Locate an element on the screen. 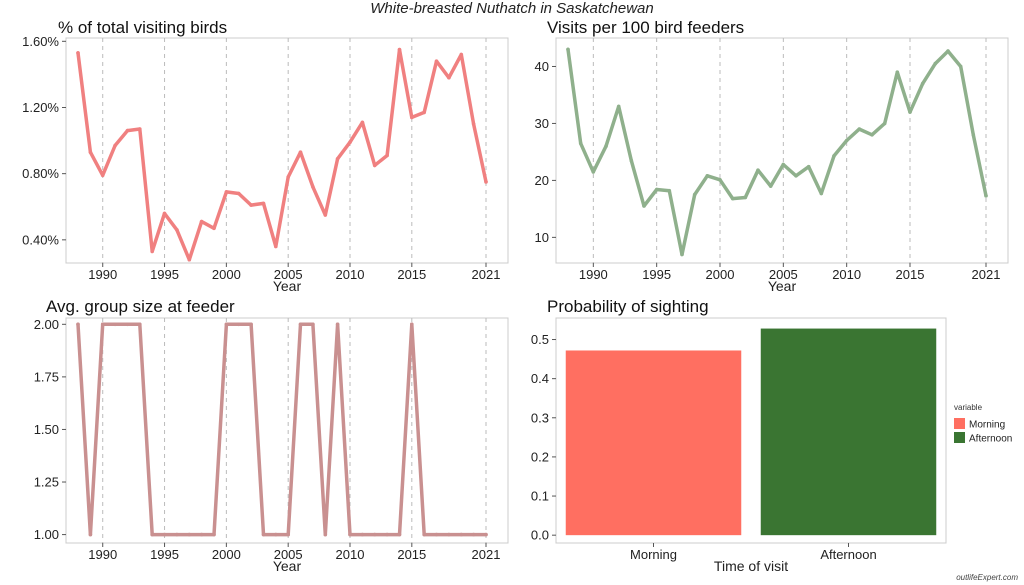 This screenshot has width=1024, height=585. panel1-y-tick-label: 0.40% is located at coordinates (40, 239).